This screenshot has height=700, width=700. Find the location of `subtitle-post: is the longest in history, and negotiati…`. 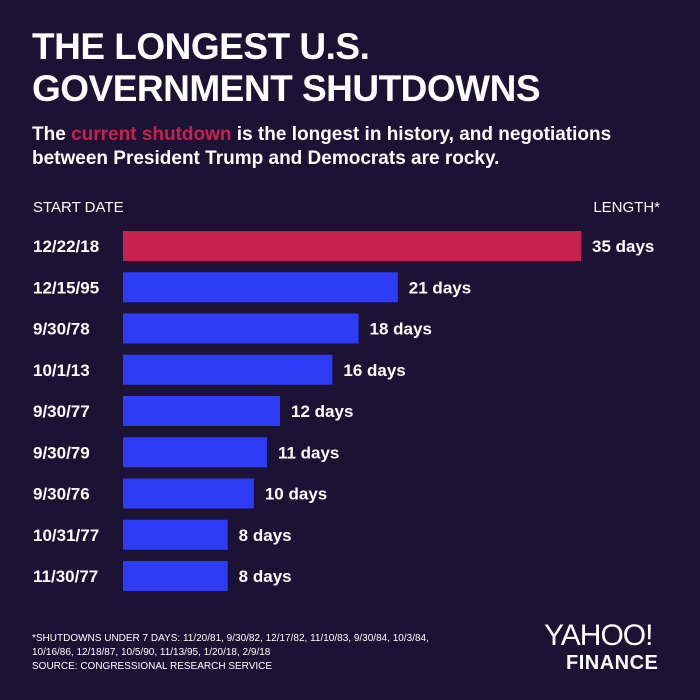

subtitle-post: is the longest in history, and negotiati… is located at coordinates (322, 146).